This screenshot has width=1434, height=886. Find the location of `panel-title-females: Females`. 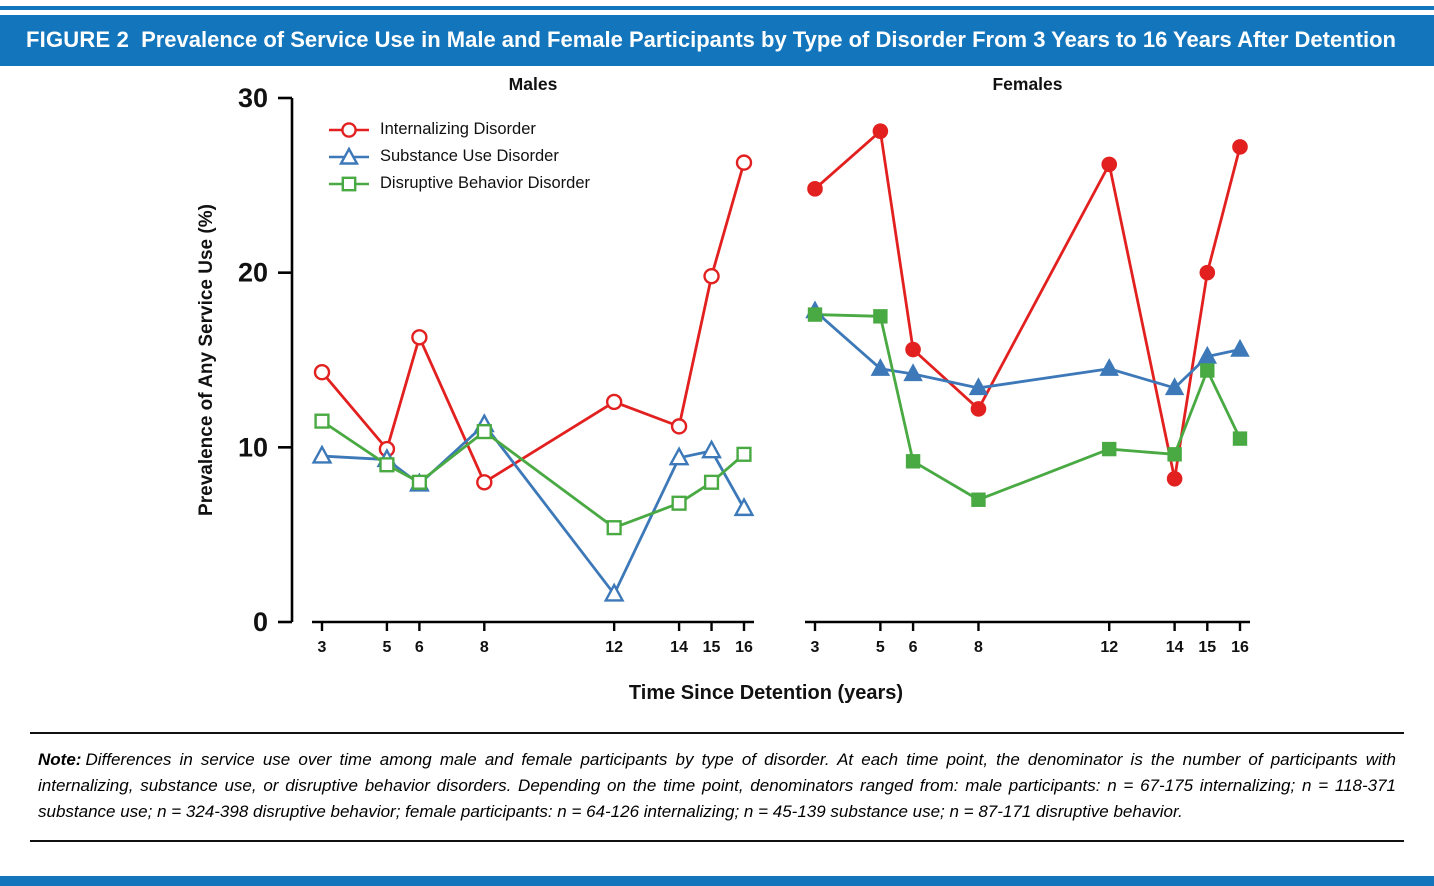

panel-title-females: Females is located at coordinates (1027, 84).